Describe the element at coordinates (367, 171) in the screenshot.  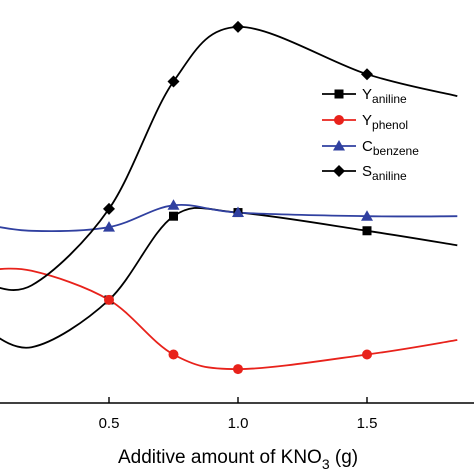
I see `legend-label-main: S` at that location.